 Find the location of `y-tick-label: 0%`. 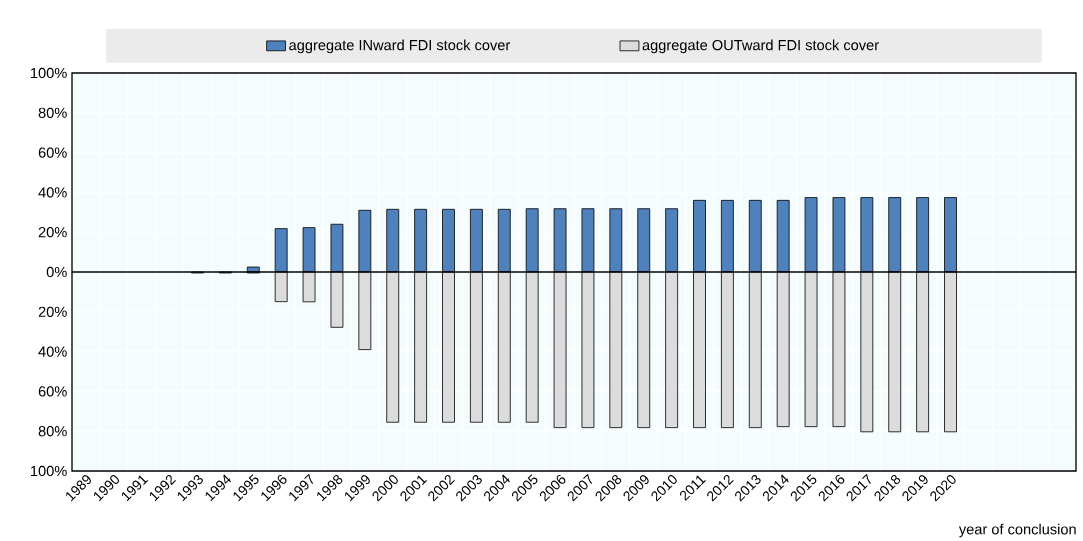

y-tick-label: 0% is located at coordinates (56, 272).